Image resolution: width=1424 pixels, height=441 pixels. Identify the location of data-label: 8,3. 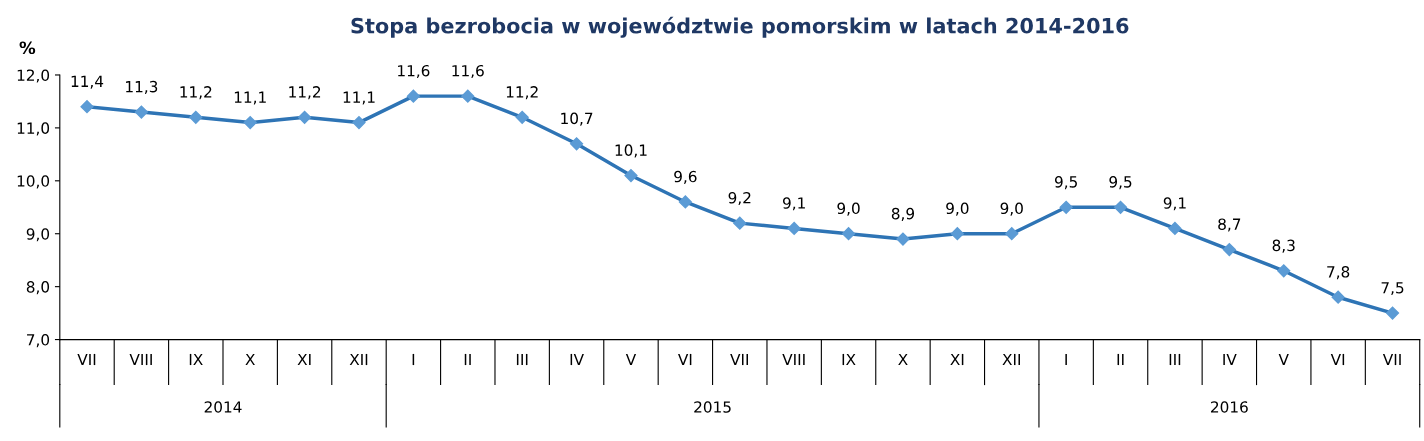
(1283, 246).